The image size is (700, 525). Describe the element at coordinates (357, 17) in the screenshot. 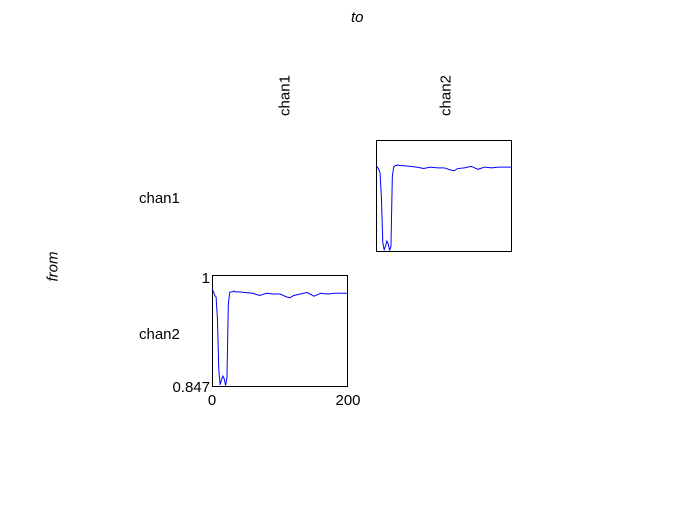

I see `to-label: to` at that location.